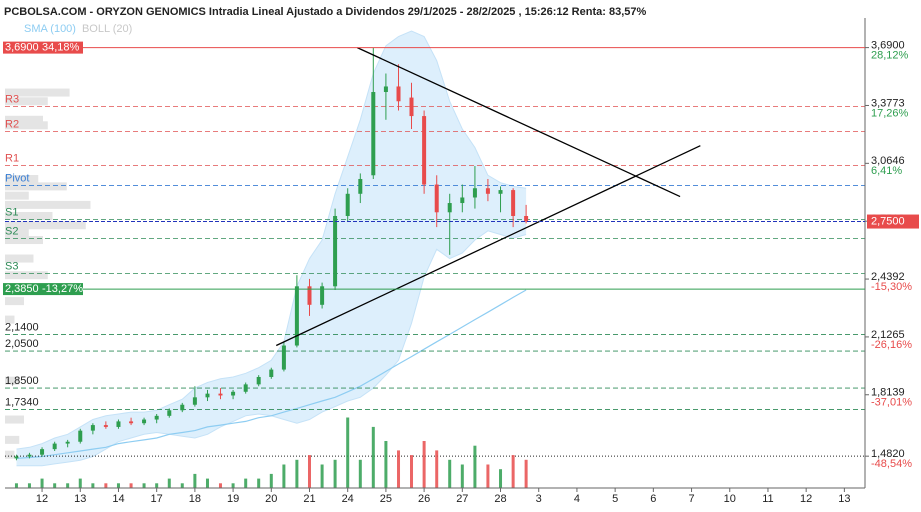 This screenshot has height=512, width=921. I want to click on legend-entry: BOLL (20), so click(107, 29).